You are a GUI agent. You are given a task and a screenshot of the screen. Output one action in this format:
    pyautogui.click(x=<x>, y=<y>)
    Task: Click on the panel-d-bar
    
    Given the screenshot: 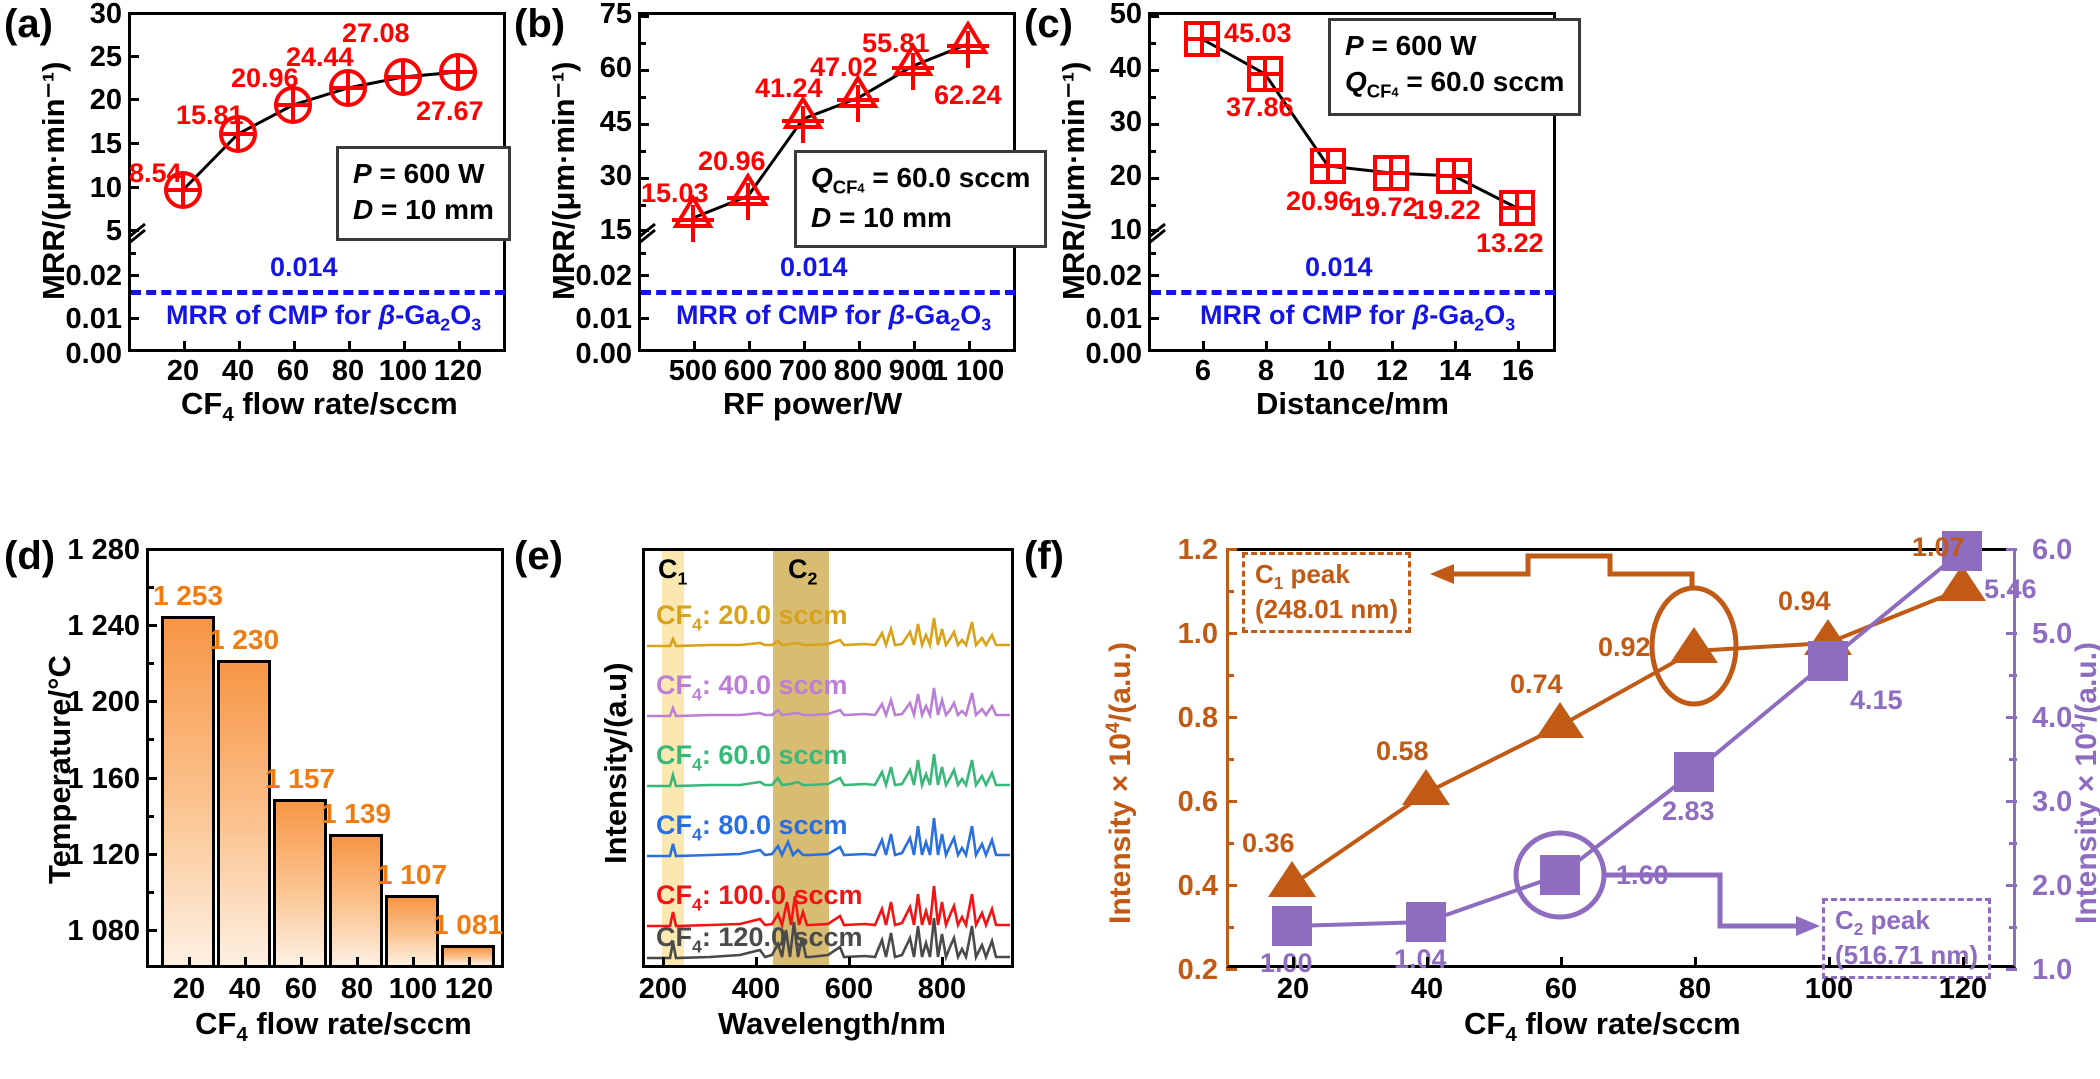 What is the action you would take?
    pyautogui.click(x=188, y=792)
    